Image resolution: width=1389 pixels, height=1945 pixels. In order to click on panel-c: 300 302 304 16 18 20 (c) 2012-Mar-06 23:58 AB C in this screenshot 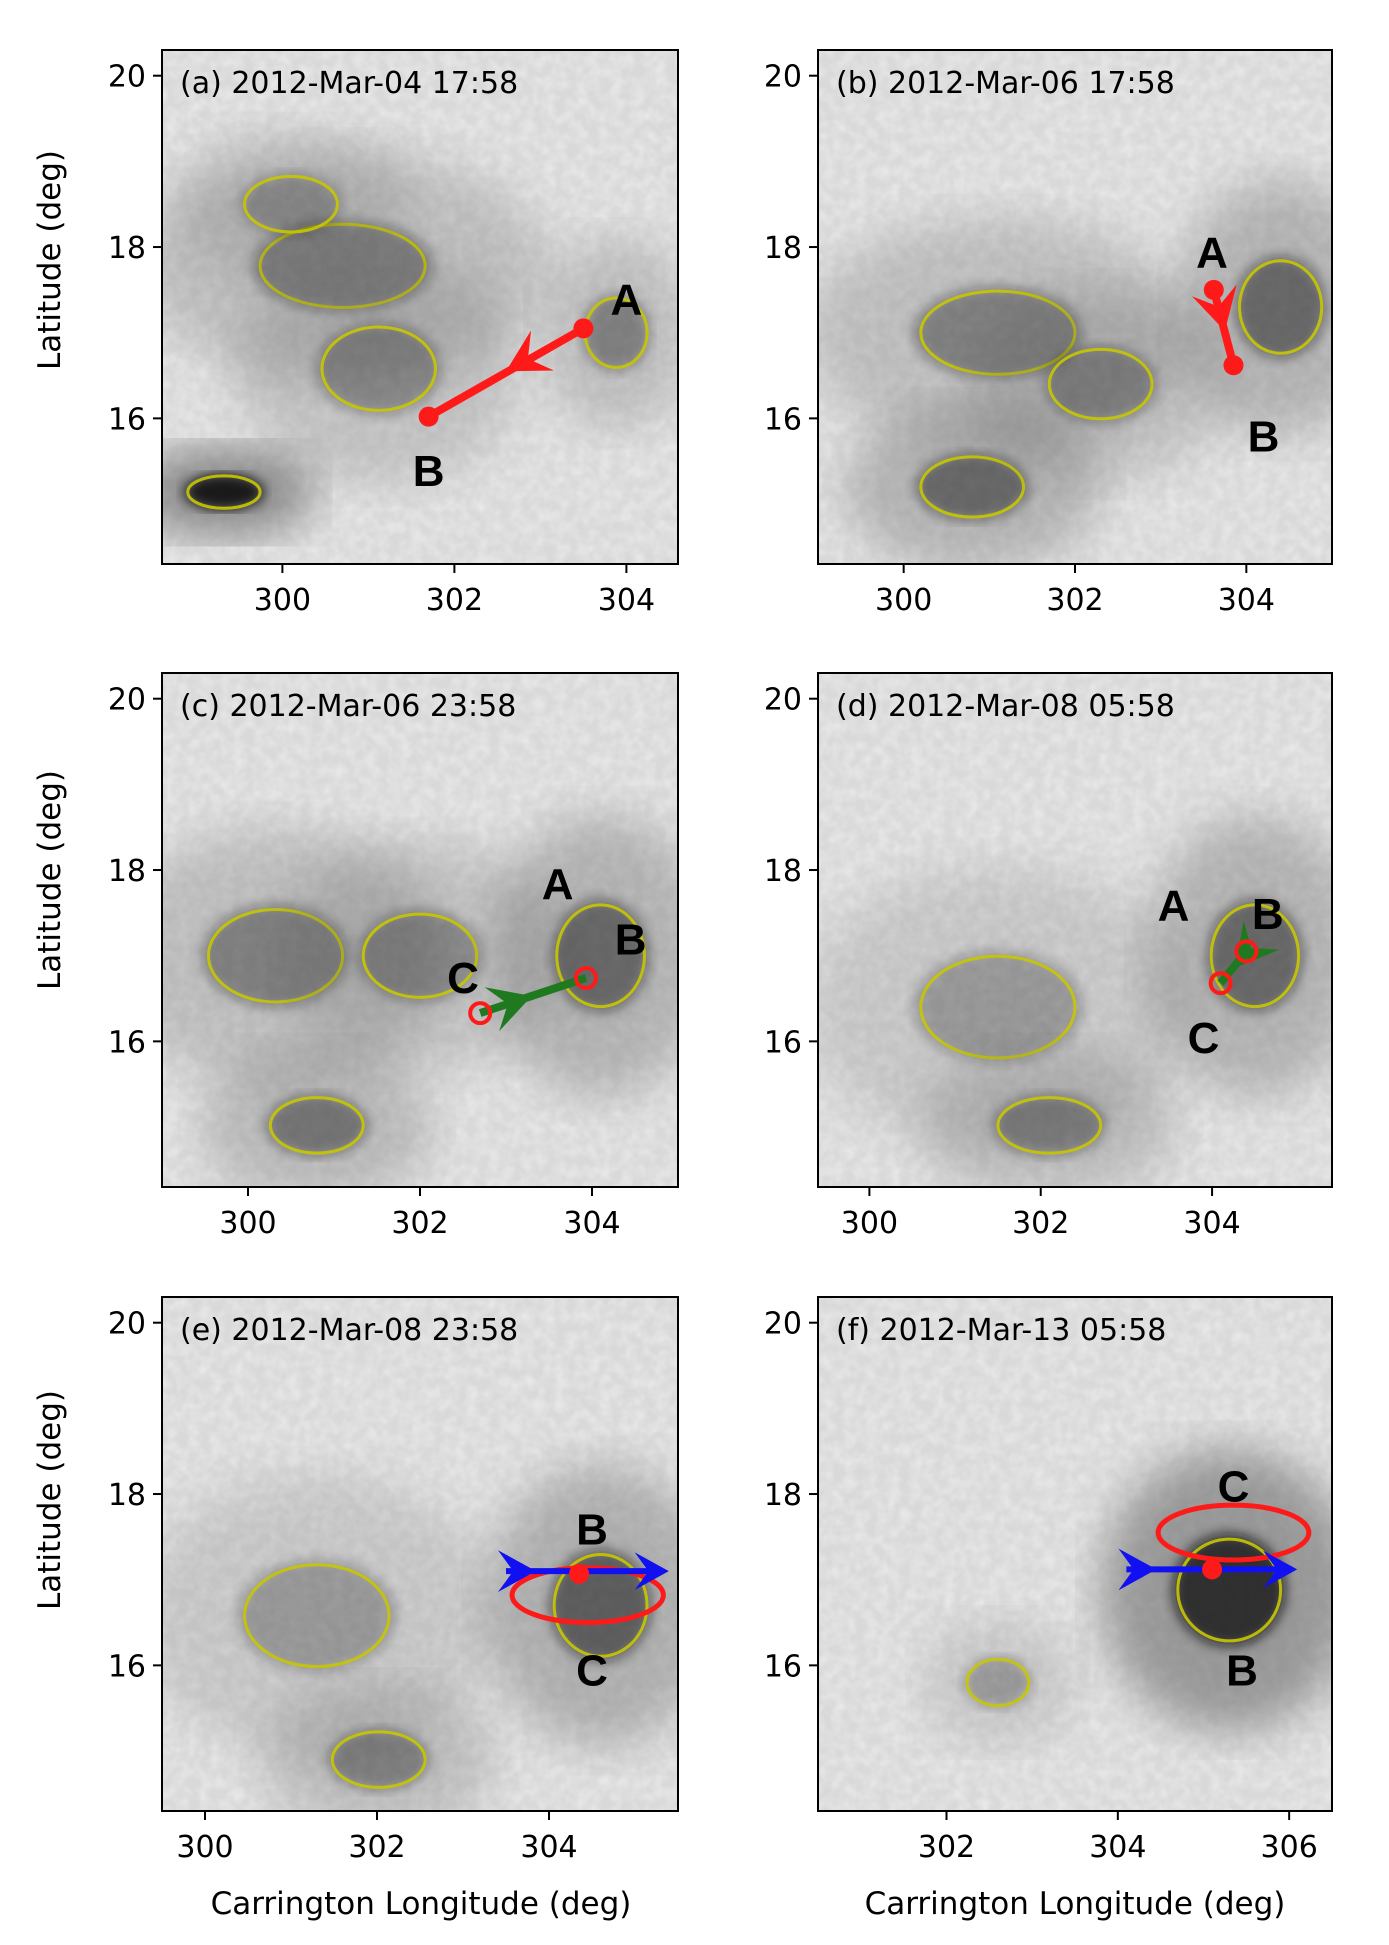, I will do `click(393, 956)`.